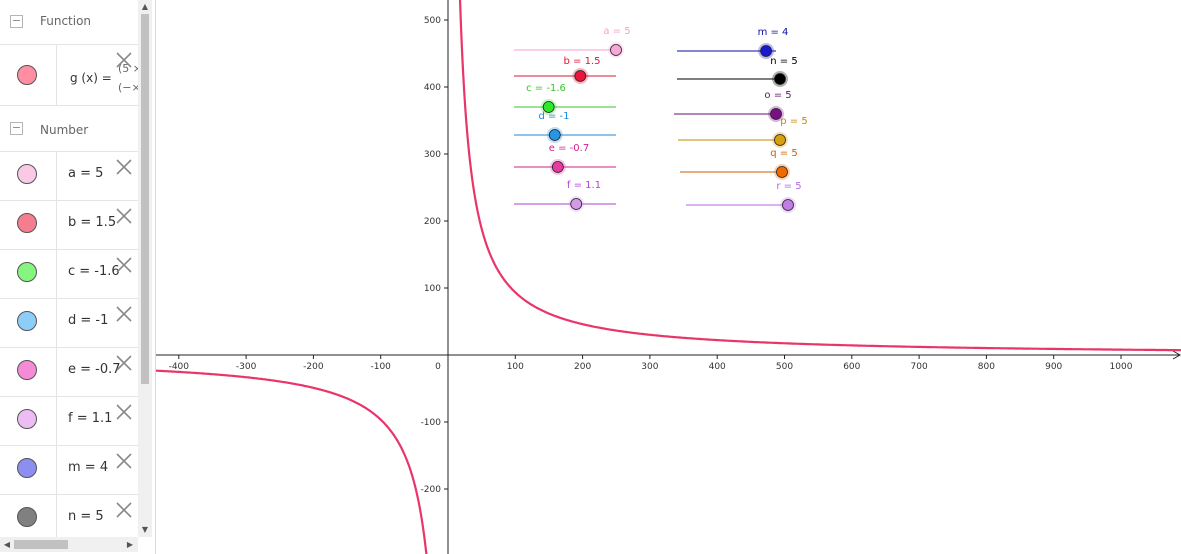  I want to click on slider-c: c = -1.6, so click(565, 99).